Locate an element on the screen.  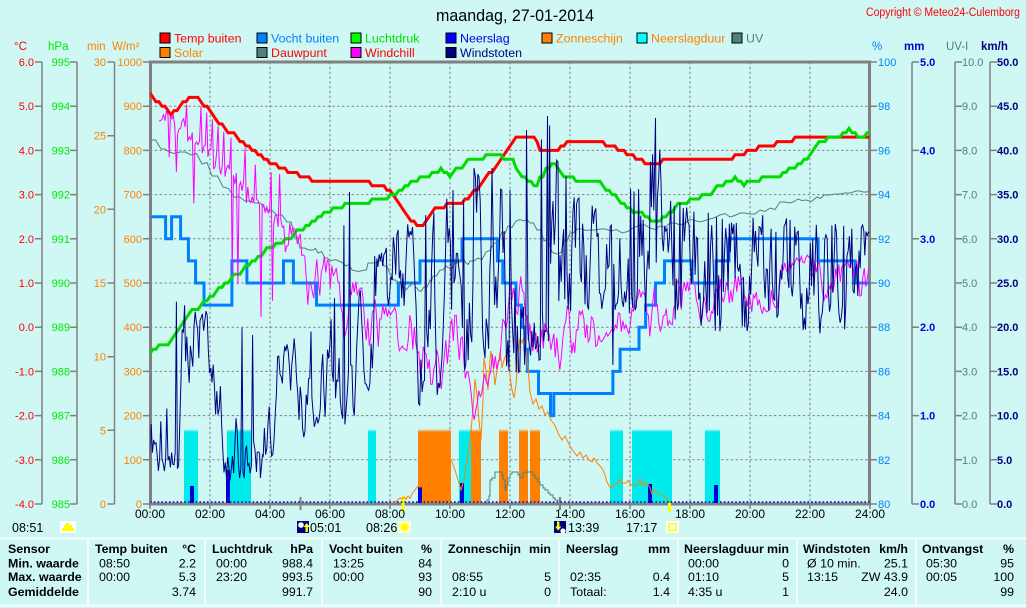
svg-text: 25 is located at coordinates (100, 137).